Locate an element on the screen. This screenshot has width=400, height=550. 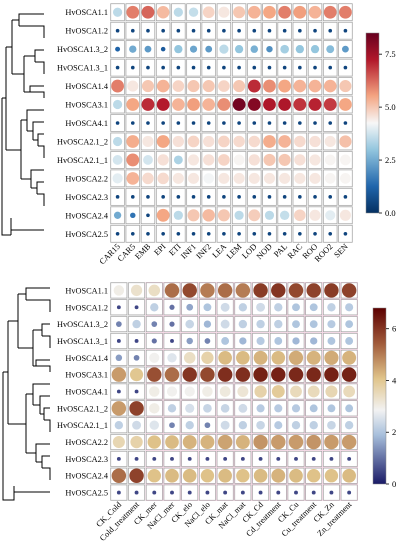
column-label: EMB is located at coordinates (142, 251).